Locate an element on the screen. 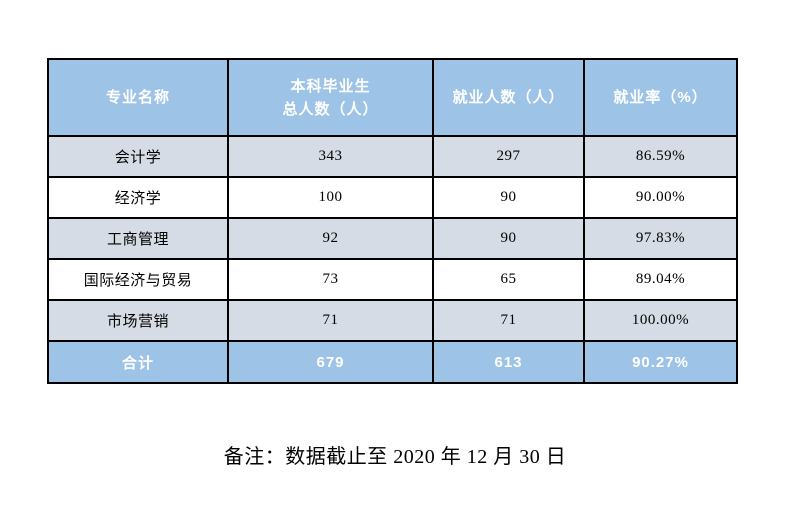  table-row: 会计学 343 297 86.59% is located at coordinates (392, 156).